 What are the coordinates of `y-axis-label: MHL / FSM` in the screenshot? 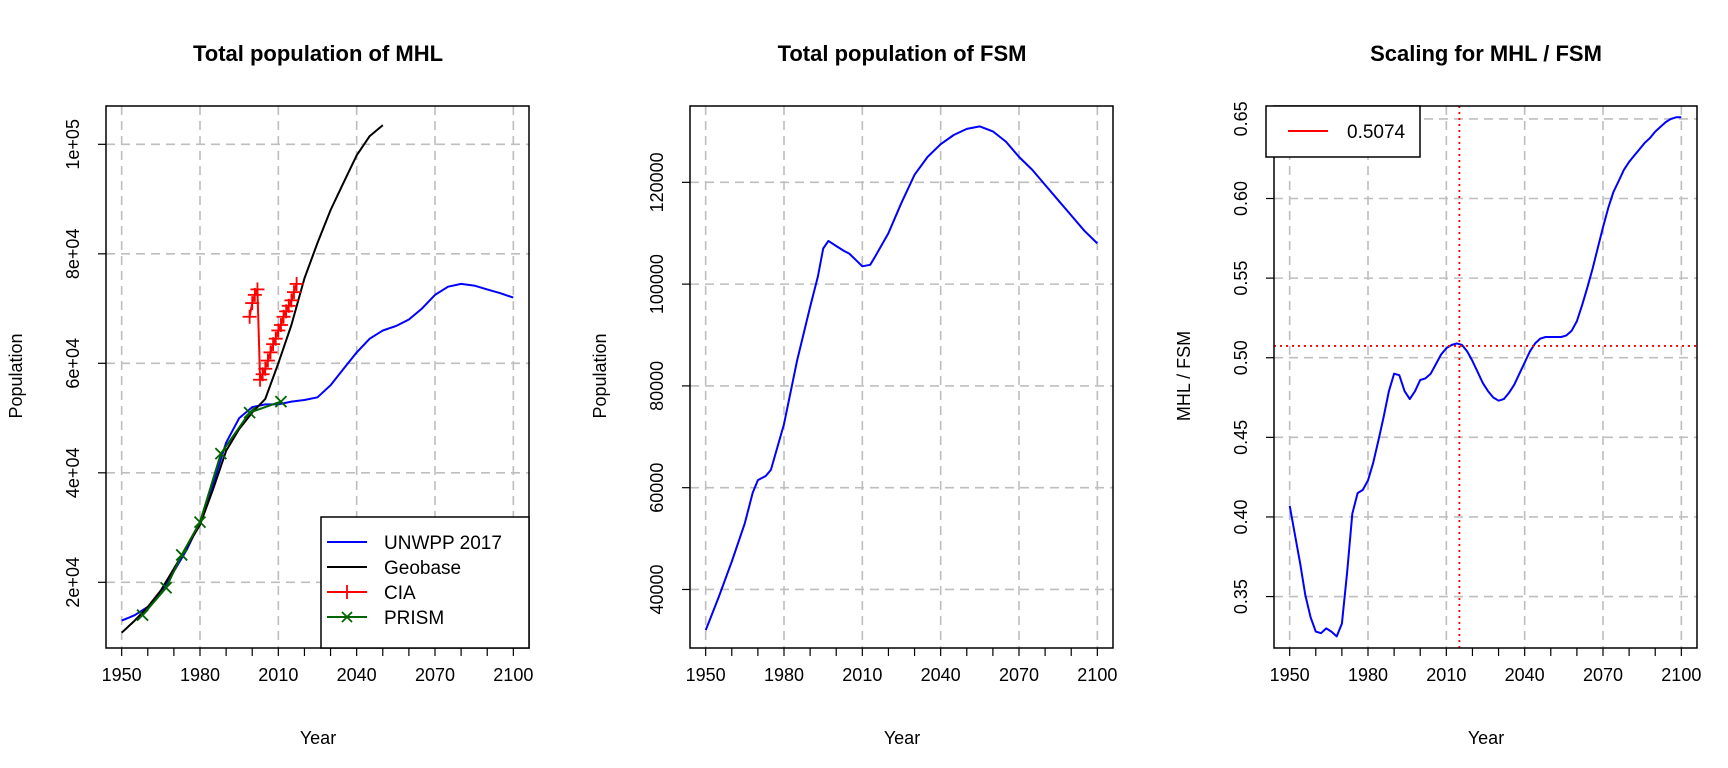 It's located at (1184, 376).